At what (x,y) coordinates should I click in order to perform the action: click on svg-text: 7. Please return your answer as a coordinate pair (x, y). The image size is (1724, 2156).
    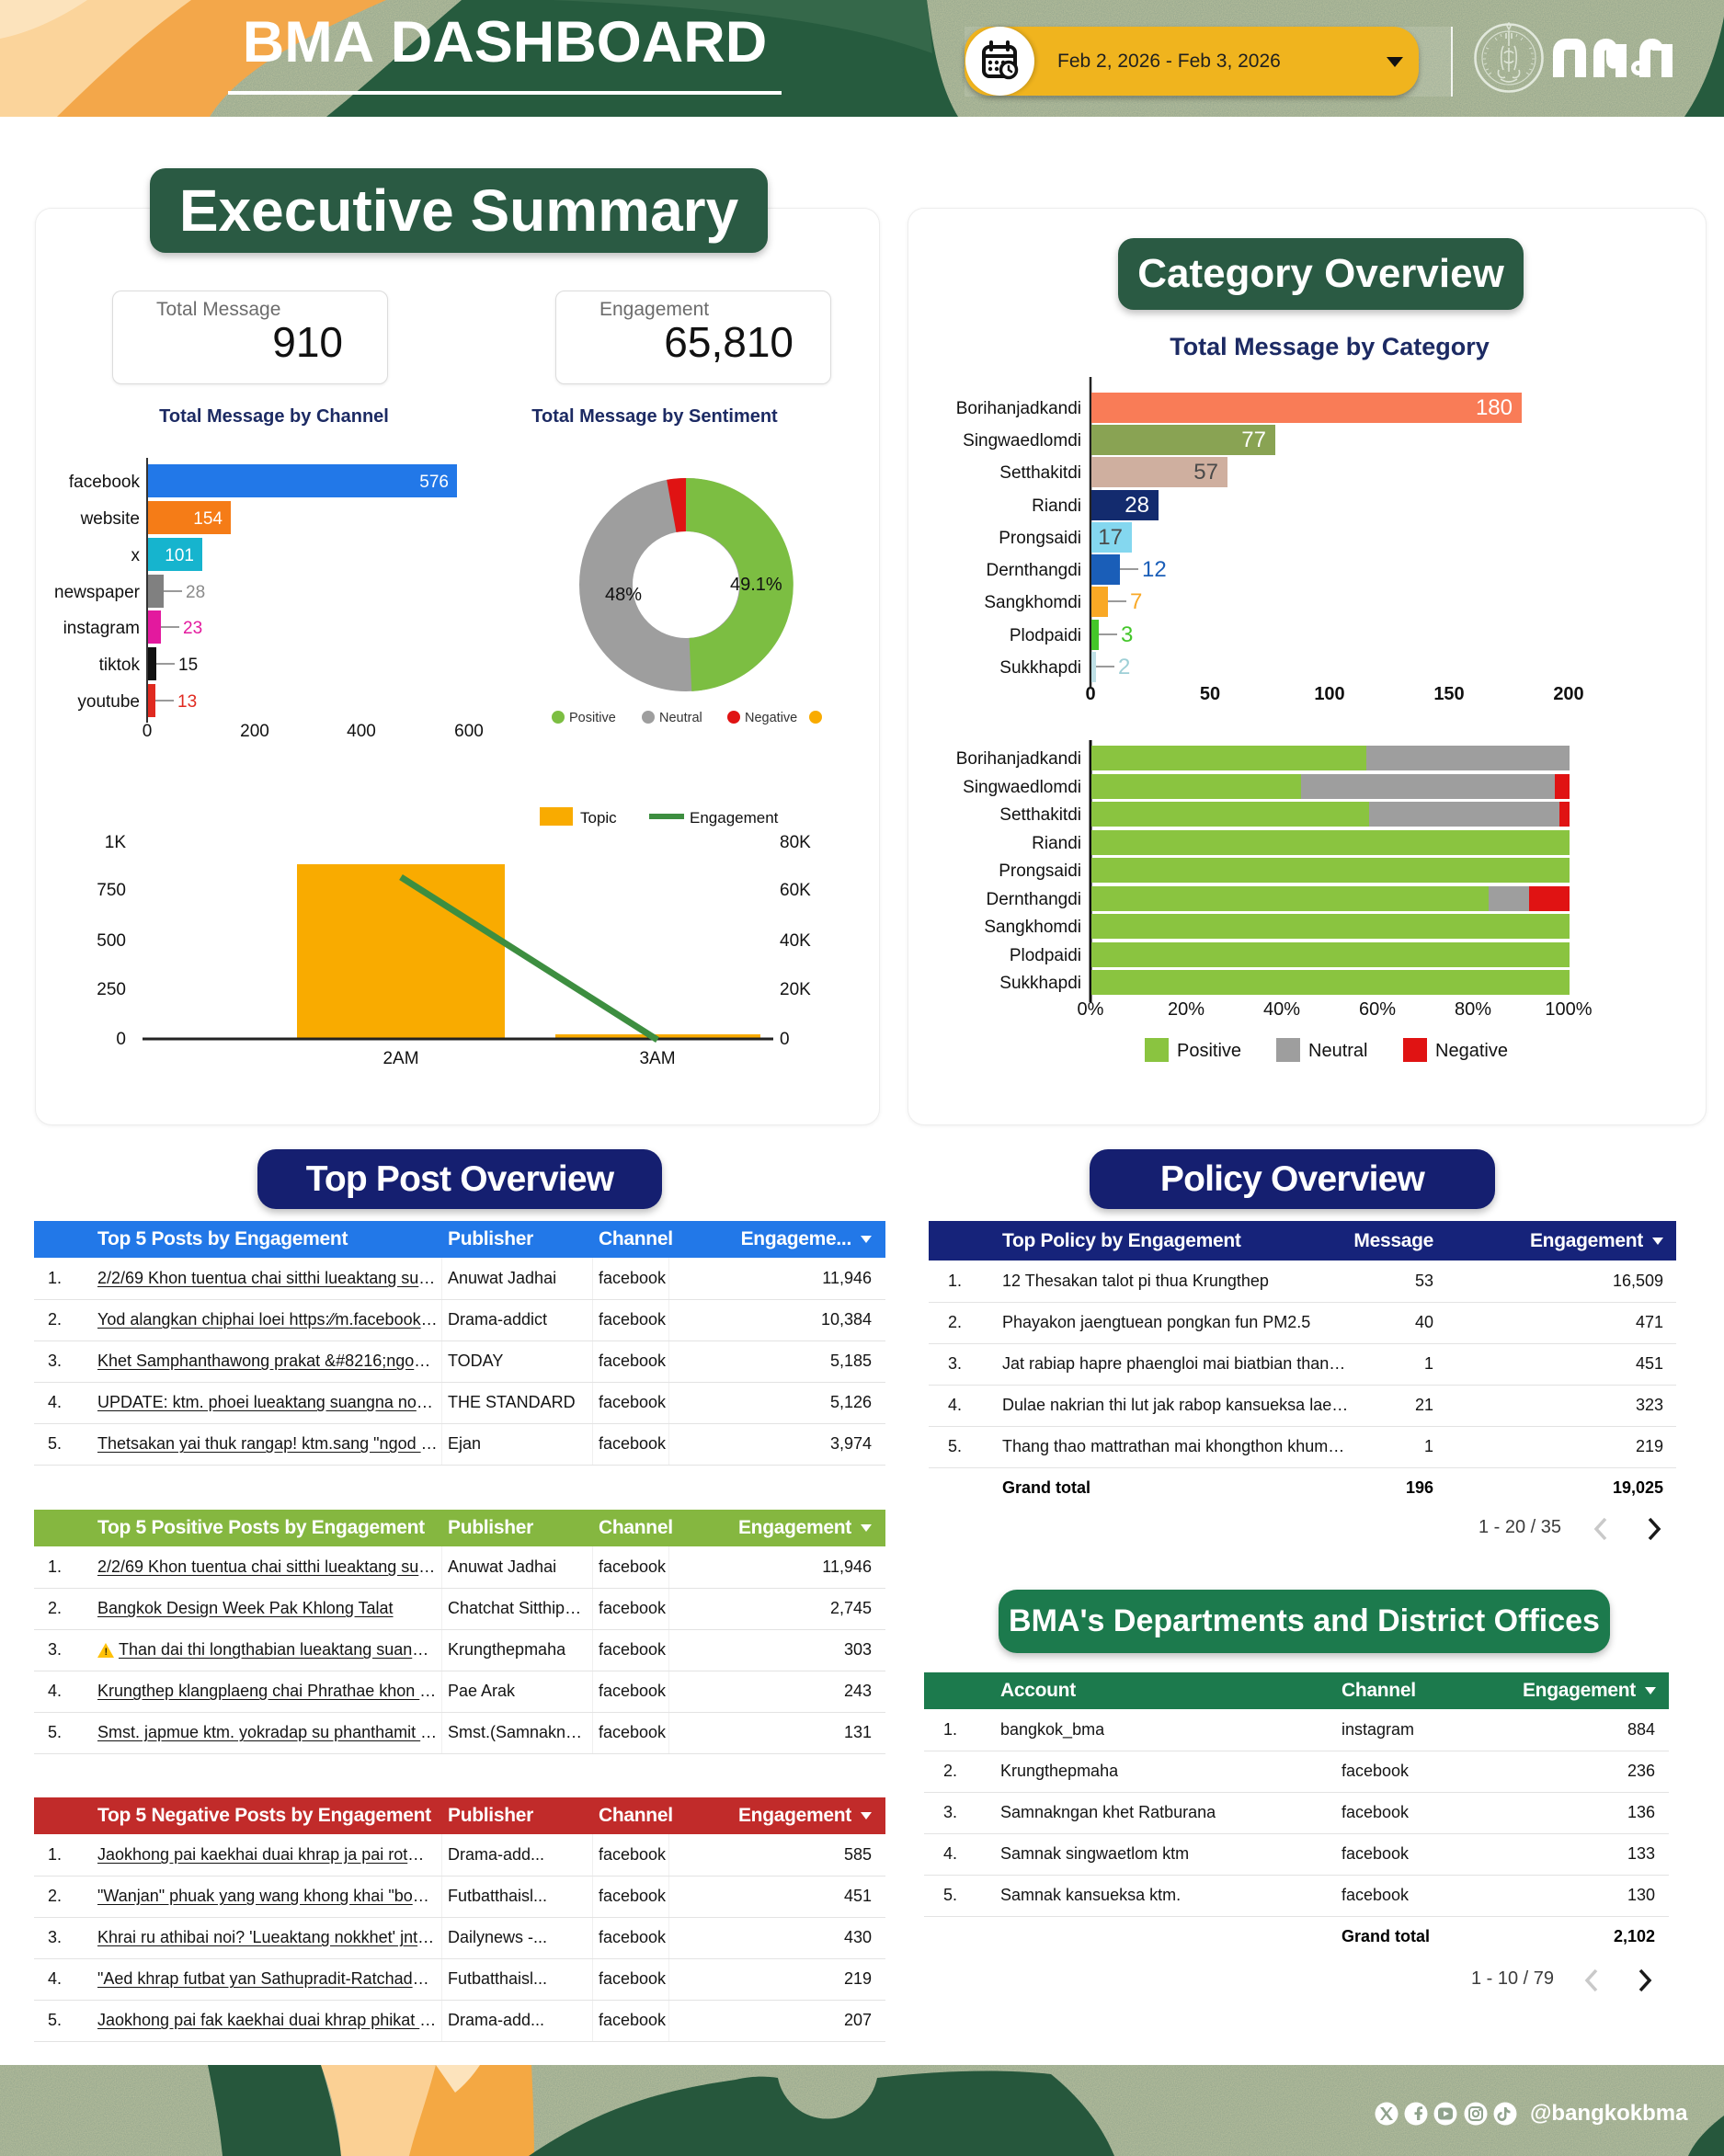
    Looking at the image, I should click on (1136, 601).